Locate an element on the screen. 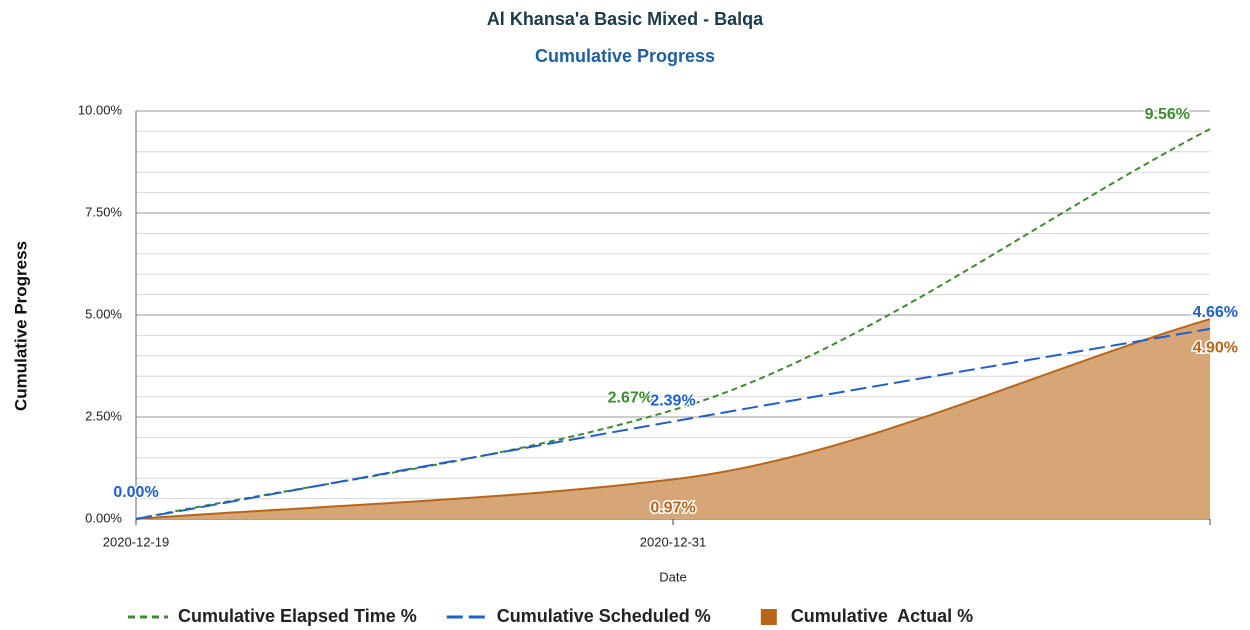  y-tick-label: 10.00% is located at coordinates (100, 109).